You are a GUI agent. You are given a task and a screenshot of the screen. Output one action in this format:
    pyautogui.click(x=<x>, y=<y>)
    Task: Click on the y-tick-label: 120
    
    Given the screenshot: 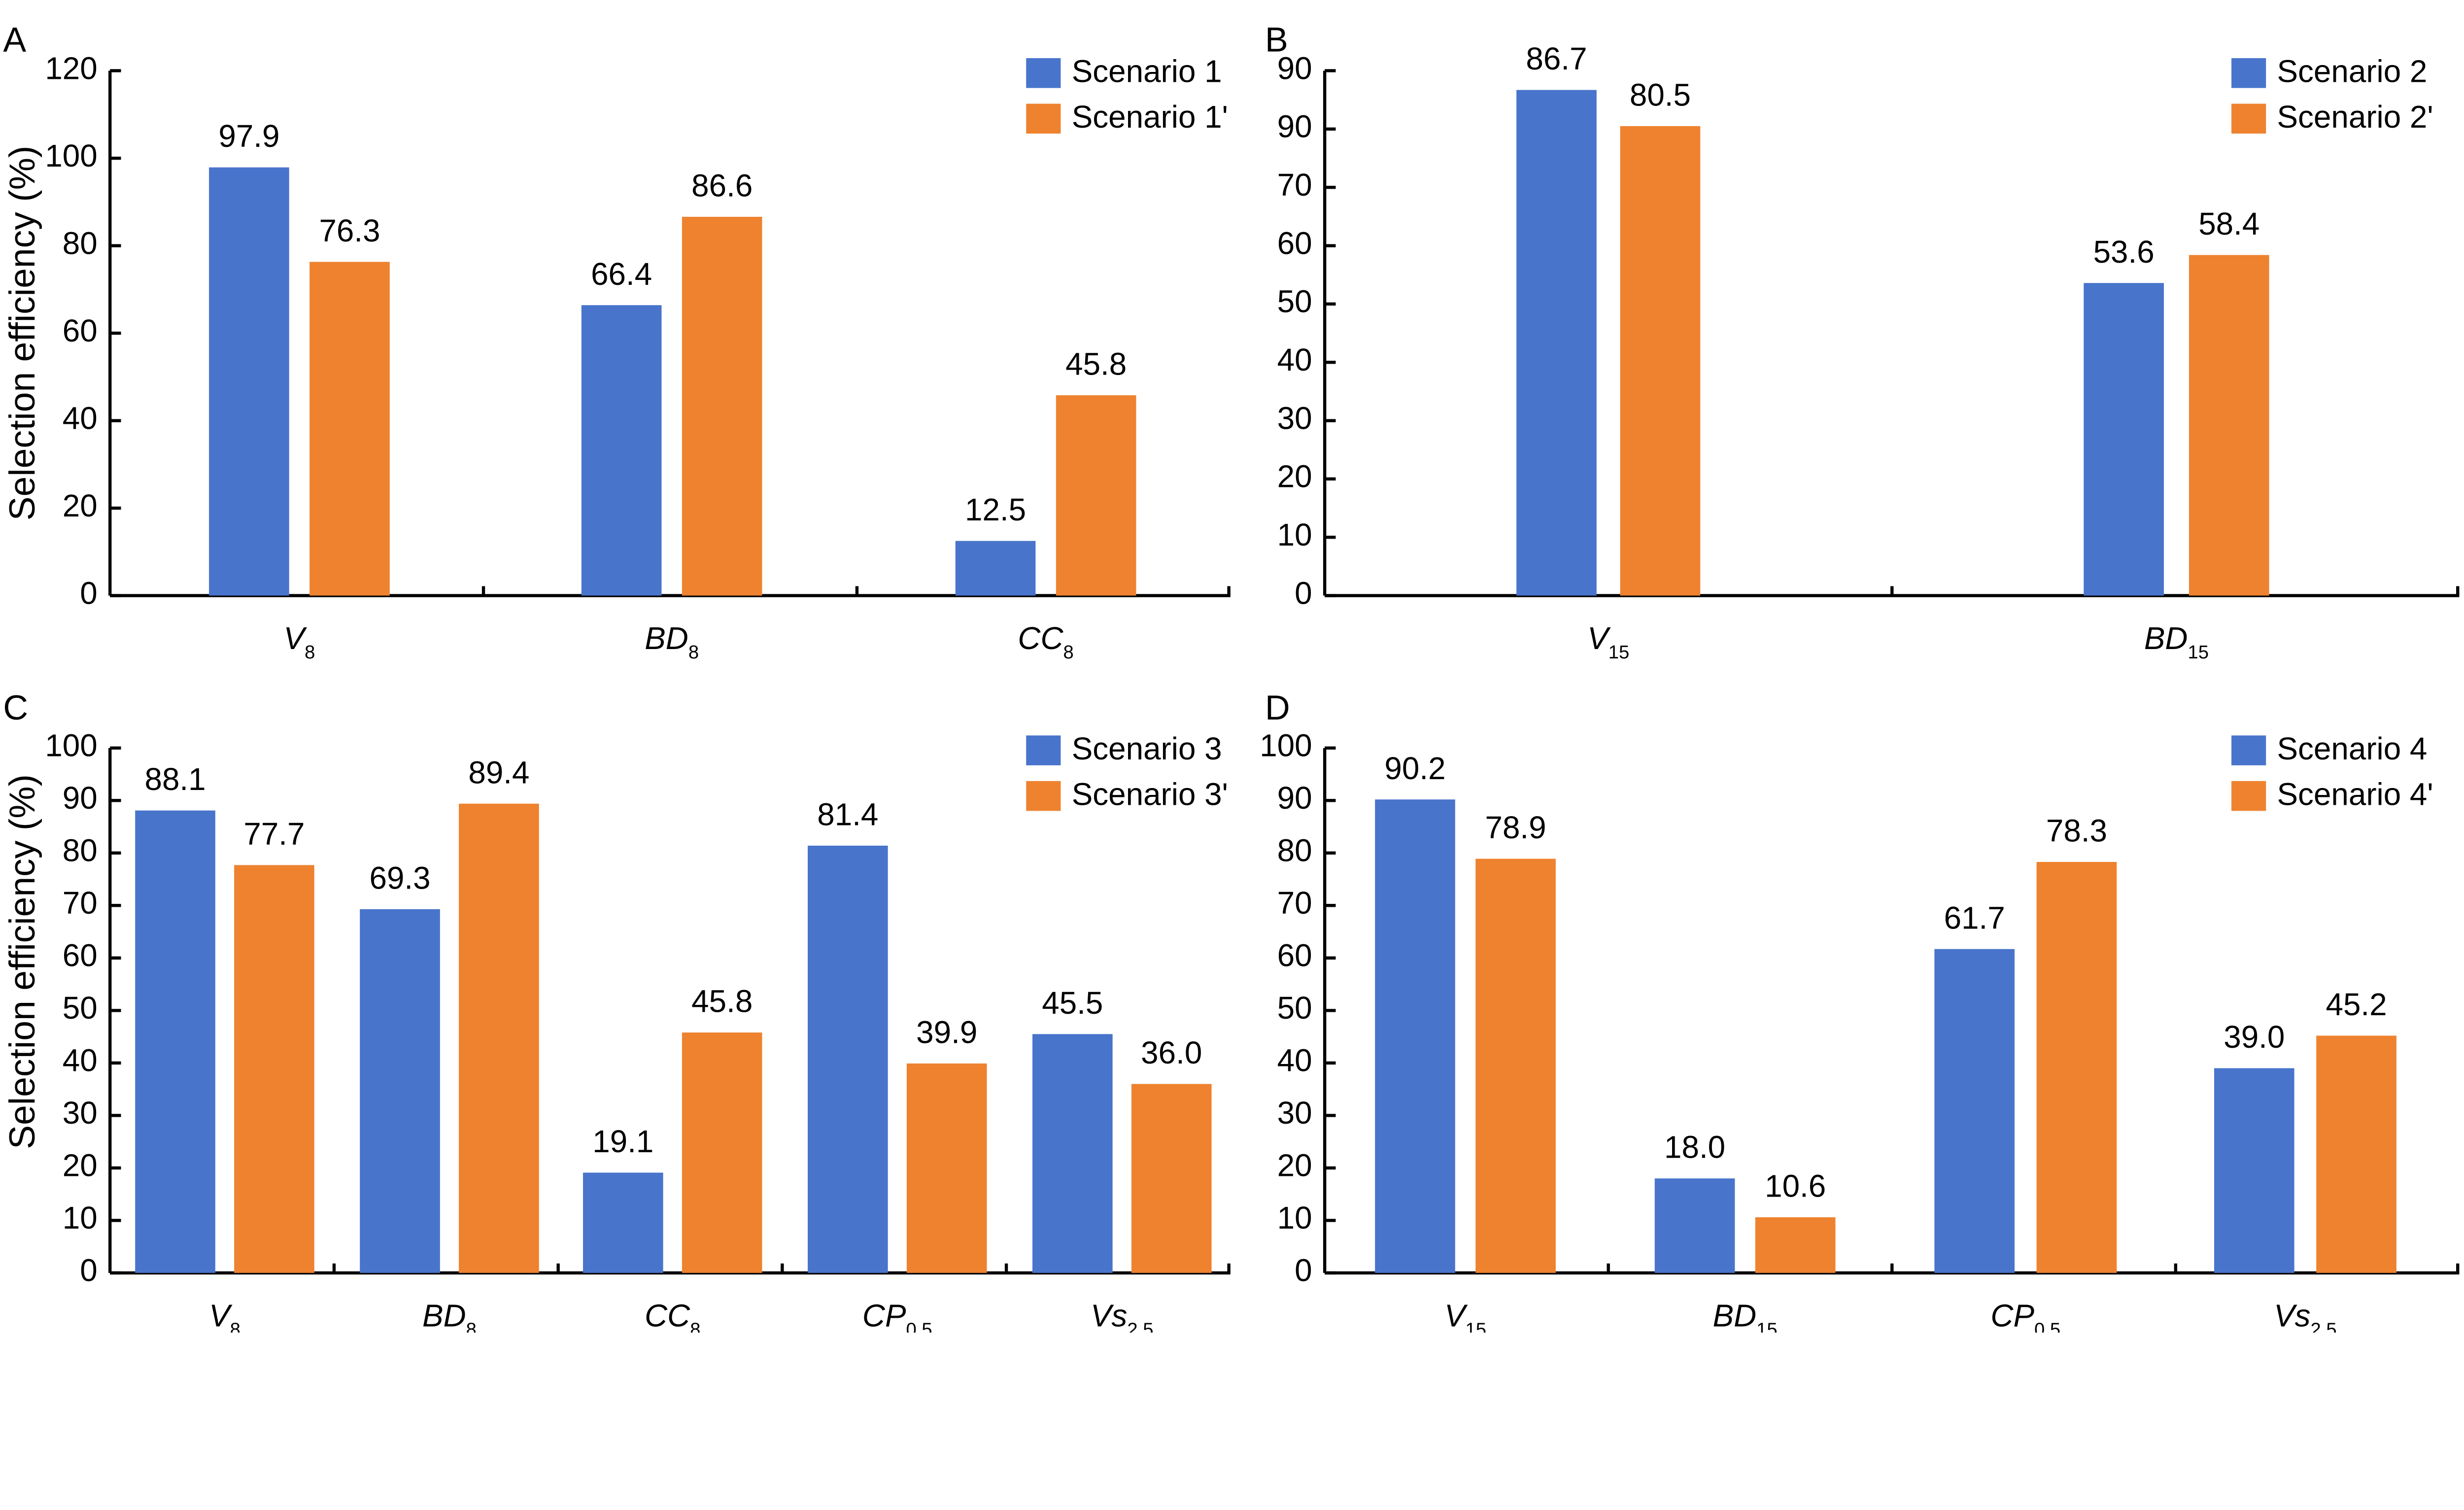 What is the action you would take?
    pyautogui.click(x=71, y=68)
    